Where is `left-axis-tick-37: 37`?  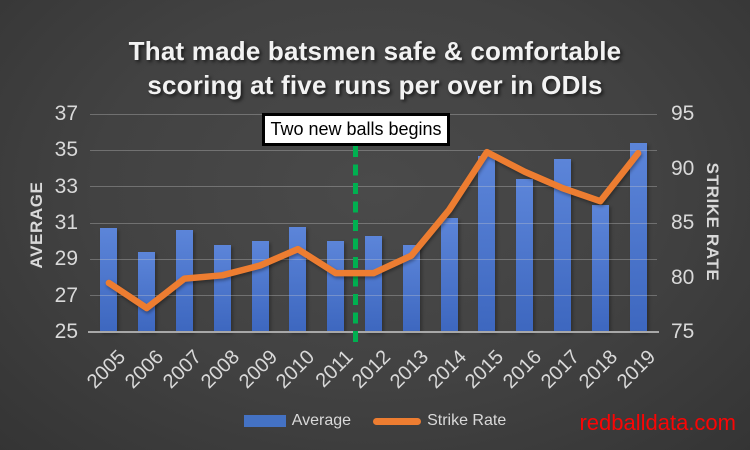 left-axis-tick-37: 37 is located at coordinates (66, 113).